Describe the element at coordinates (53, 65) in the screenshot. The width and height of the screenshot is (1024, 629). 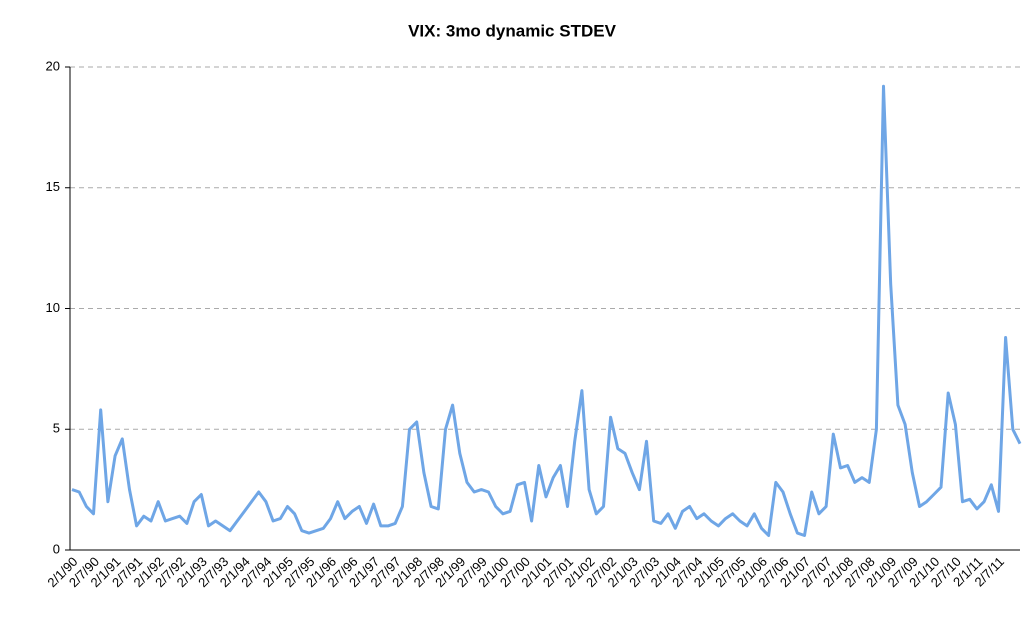
I see `y-tick-label: 20` at that location.